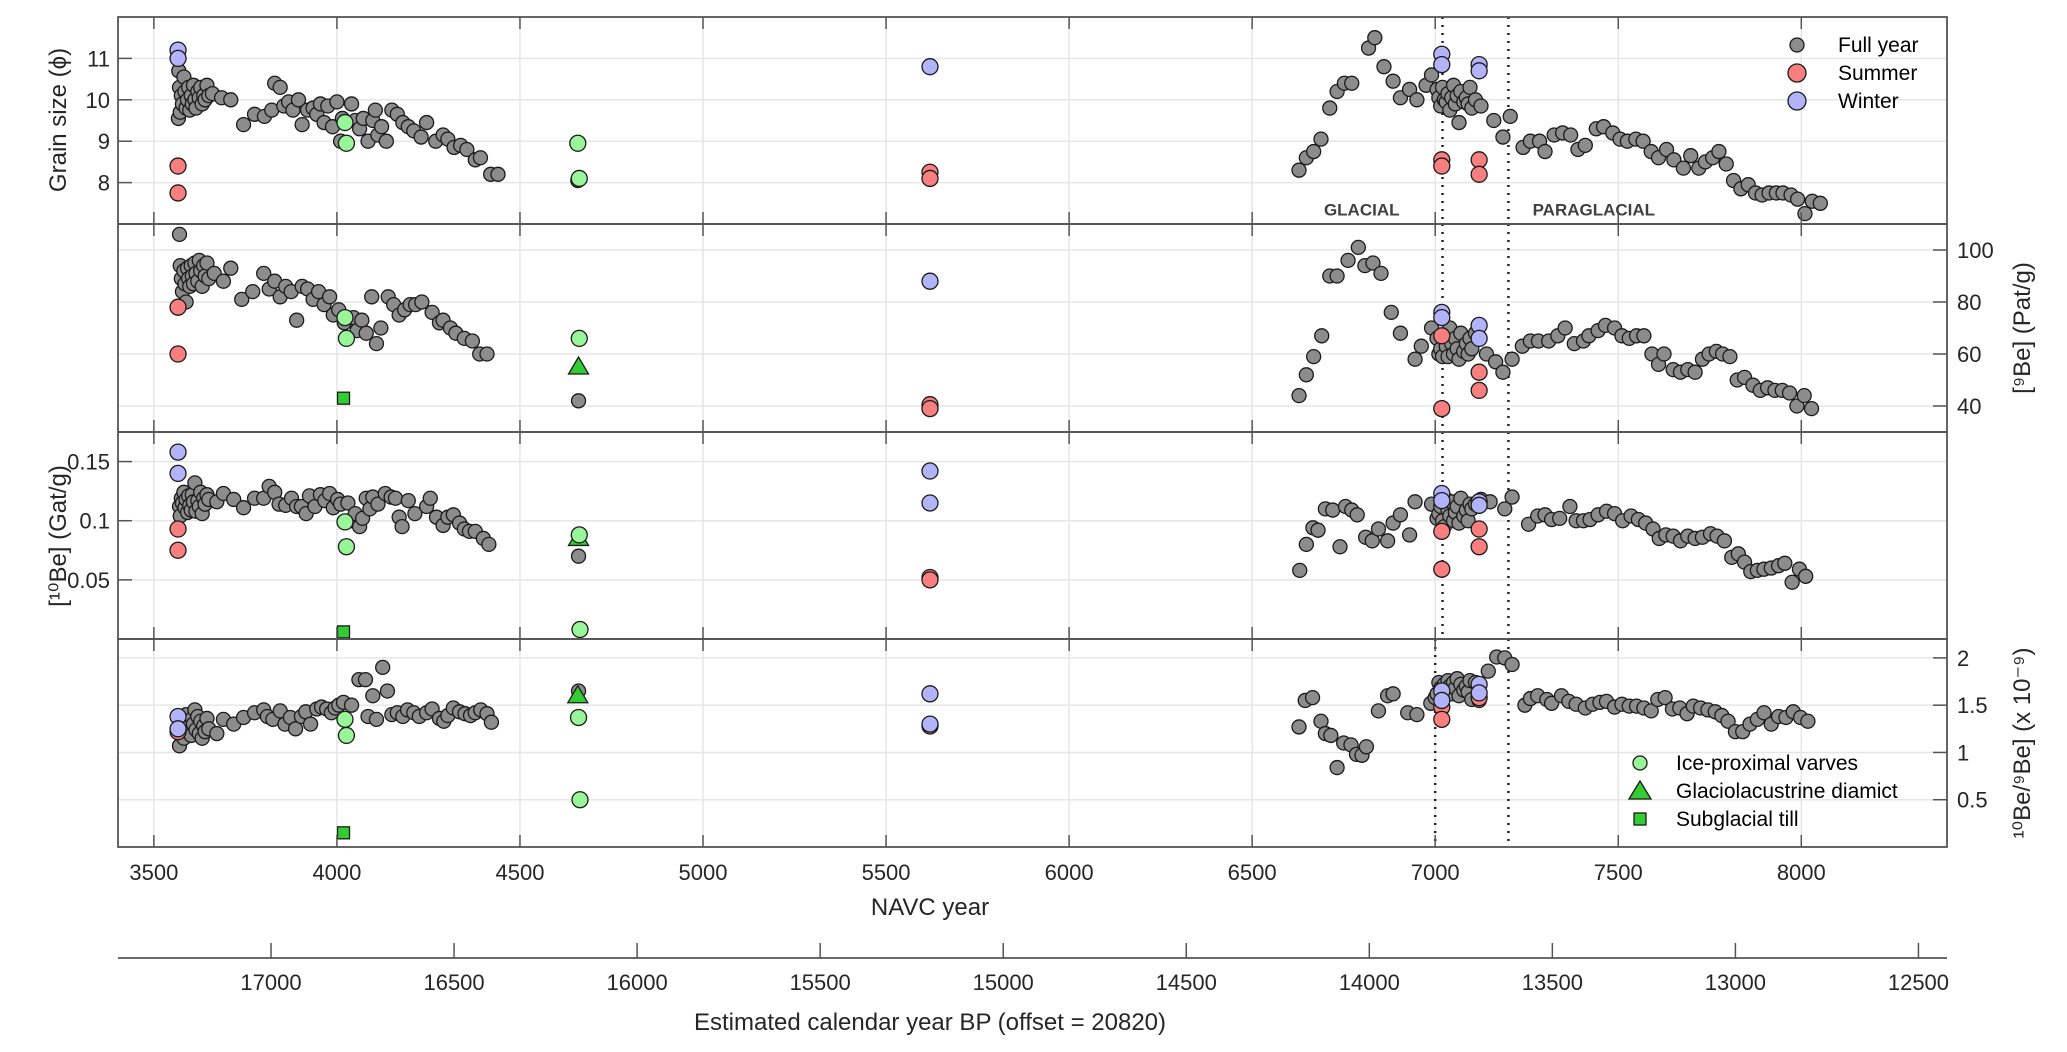 This screenshot has height=1052, width=2067. Describe the element at coordinates (820, 982) in the screenshot. I see `secondary-x-tick-label: 15500` at that location.